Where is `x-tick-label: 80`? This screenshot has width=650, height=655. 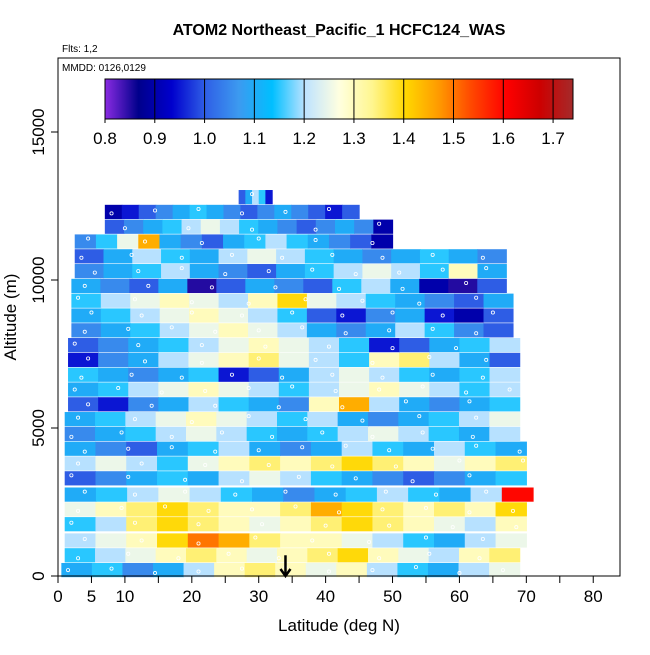
x-tick-label: 80 is located at coordinates (593, 596).